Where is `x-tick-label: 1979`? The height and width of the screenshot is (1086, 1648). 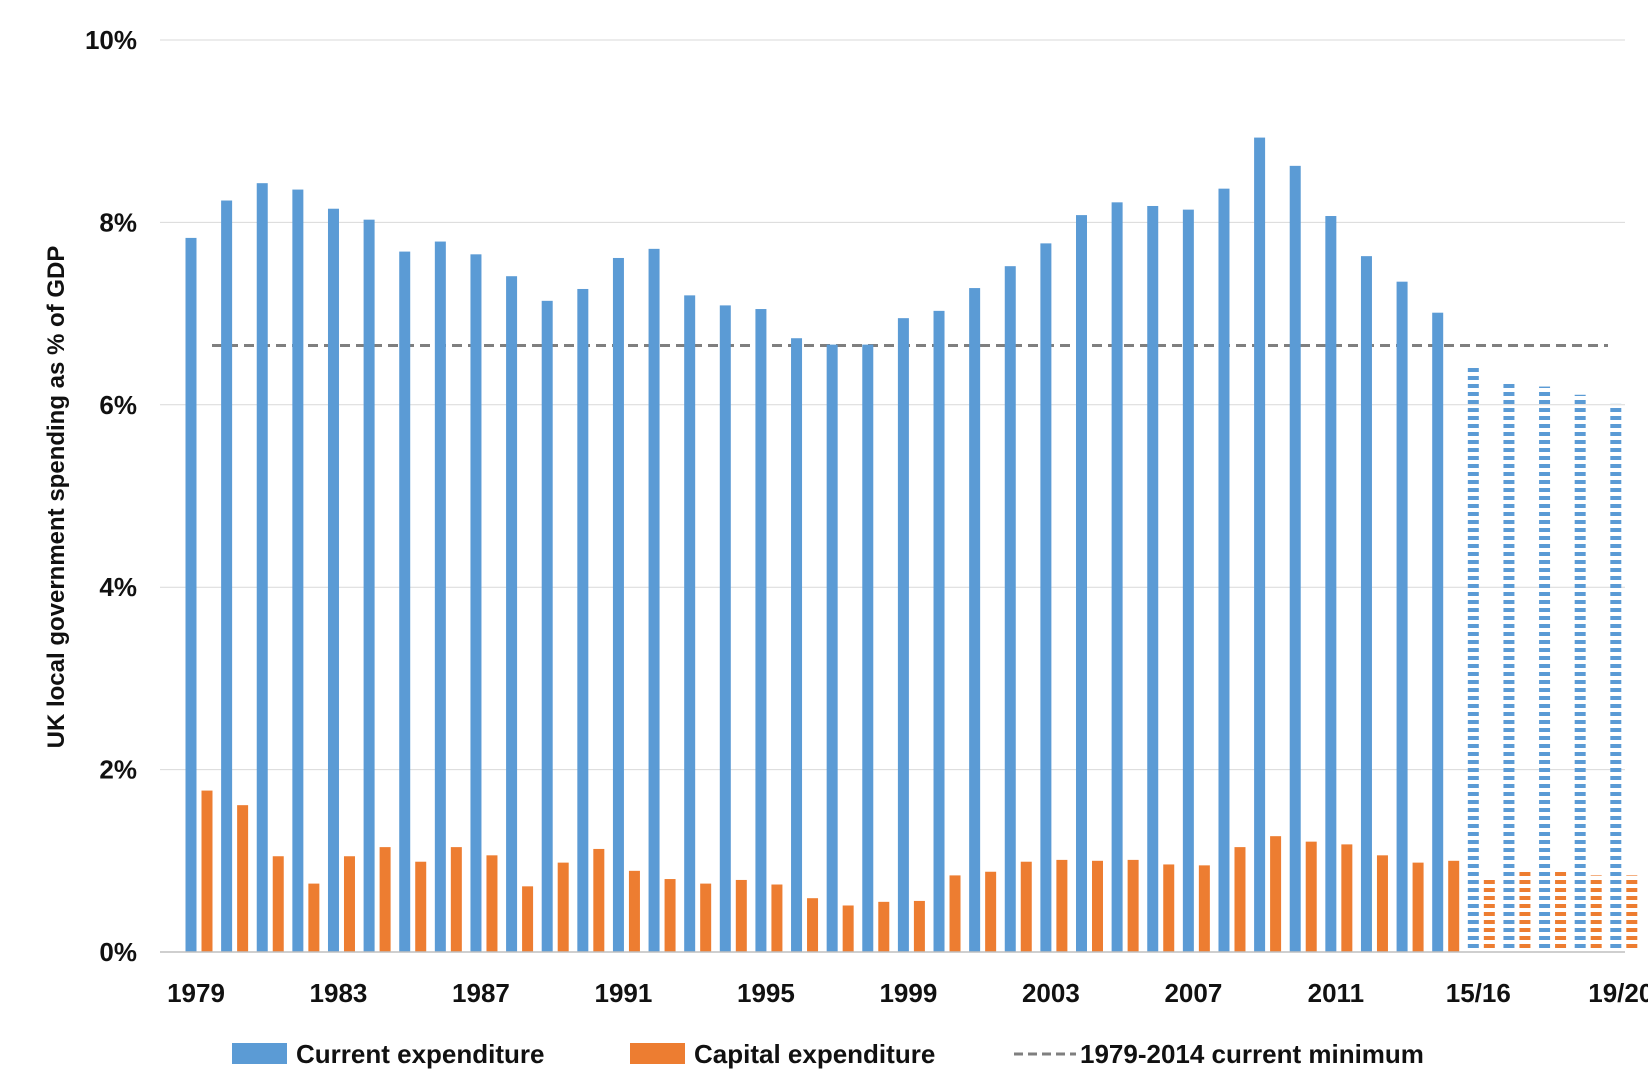
x-tick-label: 1979 is located at coordinates (196, 993).